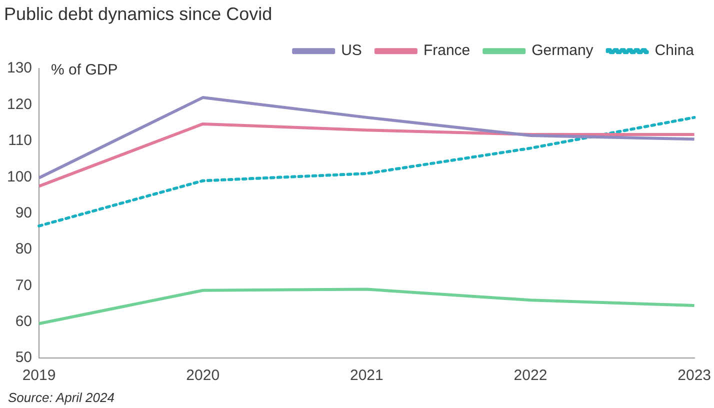  What do you see at coordinates (61, 398) in the screenshot?
I see `source-note: Source: April 2024` at bounding box center [61, 398].